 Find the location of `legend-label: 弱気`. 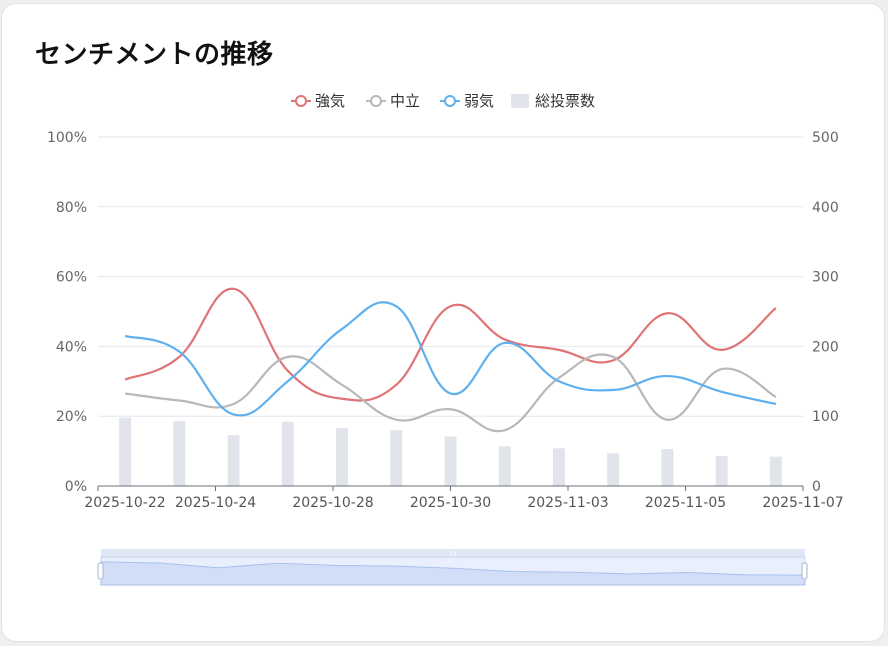

legend-label: 弱気 is located at coordinates (479, 101).